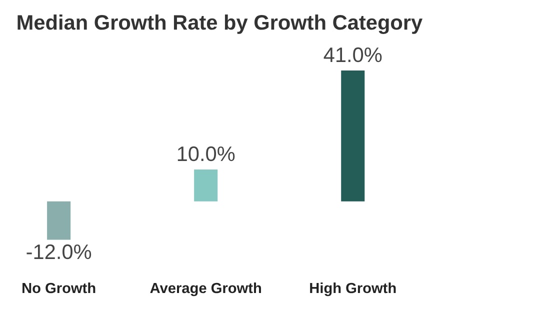 The height and width of the screenshot is (322, 544). I want to click on x-tick-label: No Growth, so click(59, 288).